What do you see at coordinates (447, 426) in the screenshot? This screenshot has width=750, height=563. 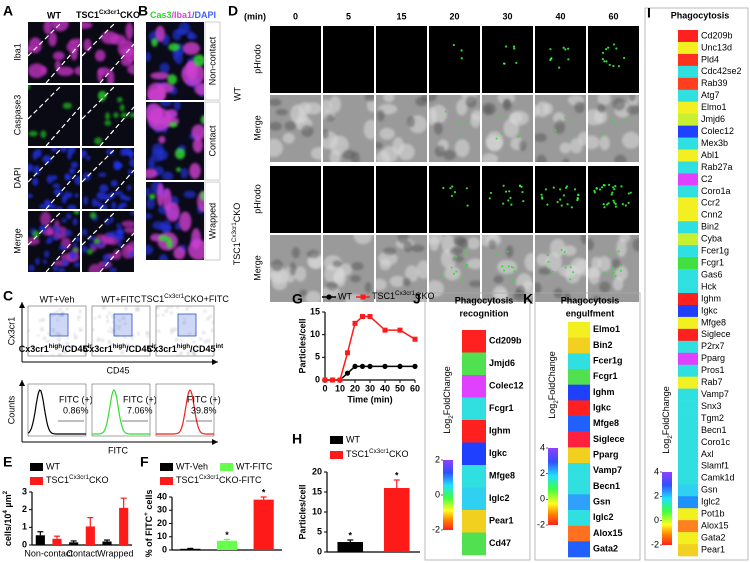 I see `text-part: Log` at bounding box center [447, 426].